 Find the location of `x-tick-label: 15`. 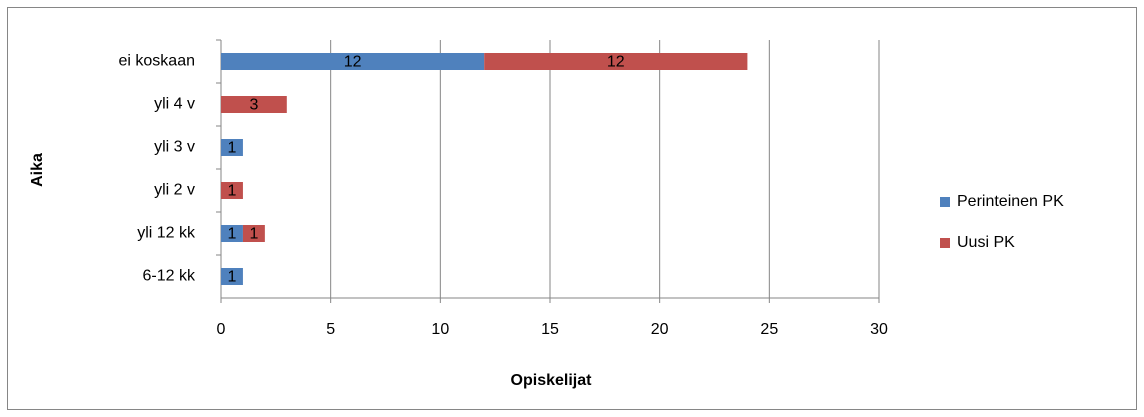

x-tick-label: 15 is located at coordinates (550, 329).